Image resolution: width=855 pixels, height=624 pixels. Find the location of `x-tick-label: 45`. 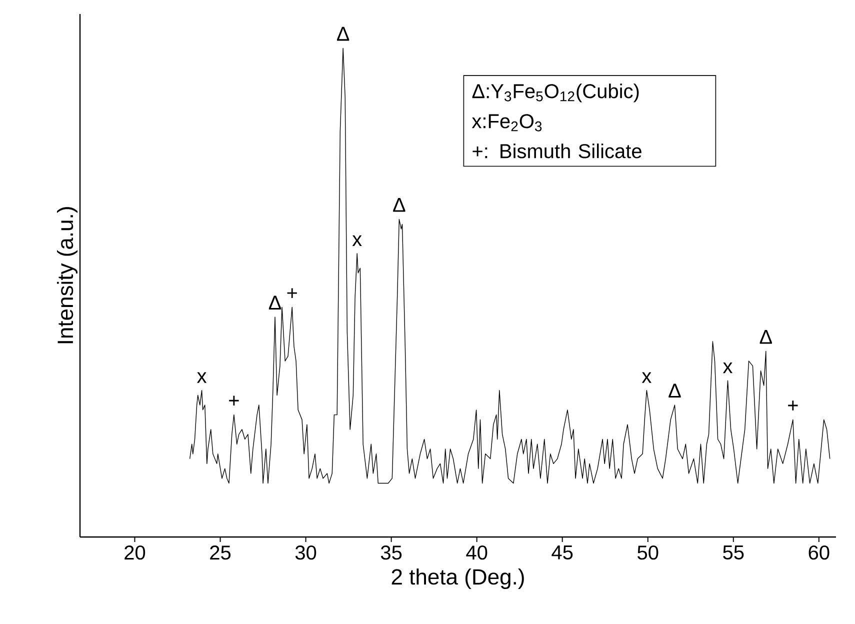

x-tick-label: 45 is located at coordinates (562, 553).